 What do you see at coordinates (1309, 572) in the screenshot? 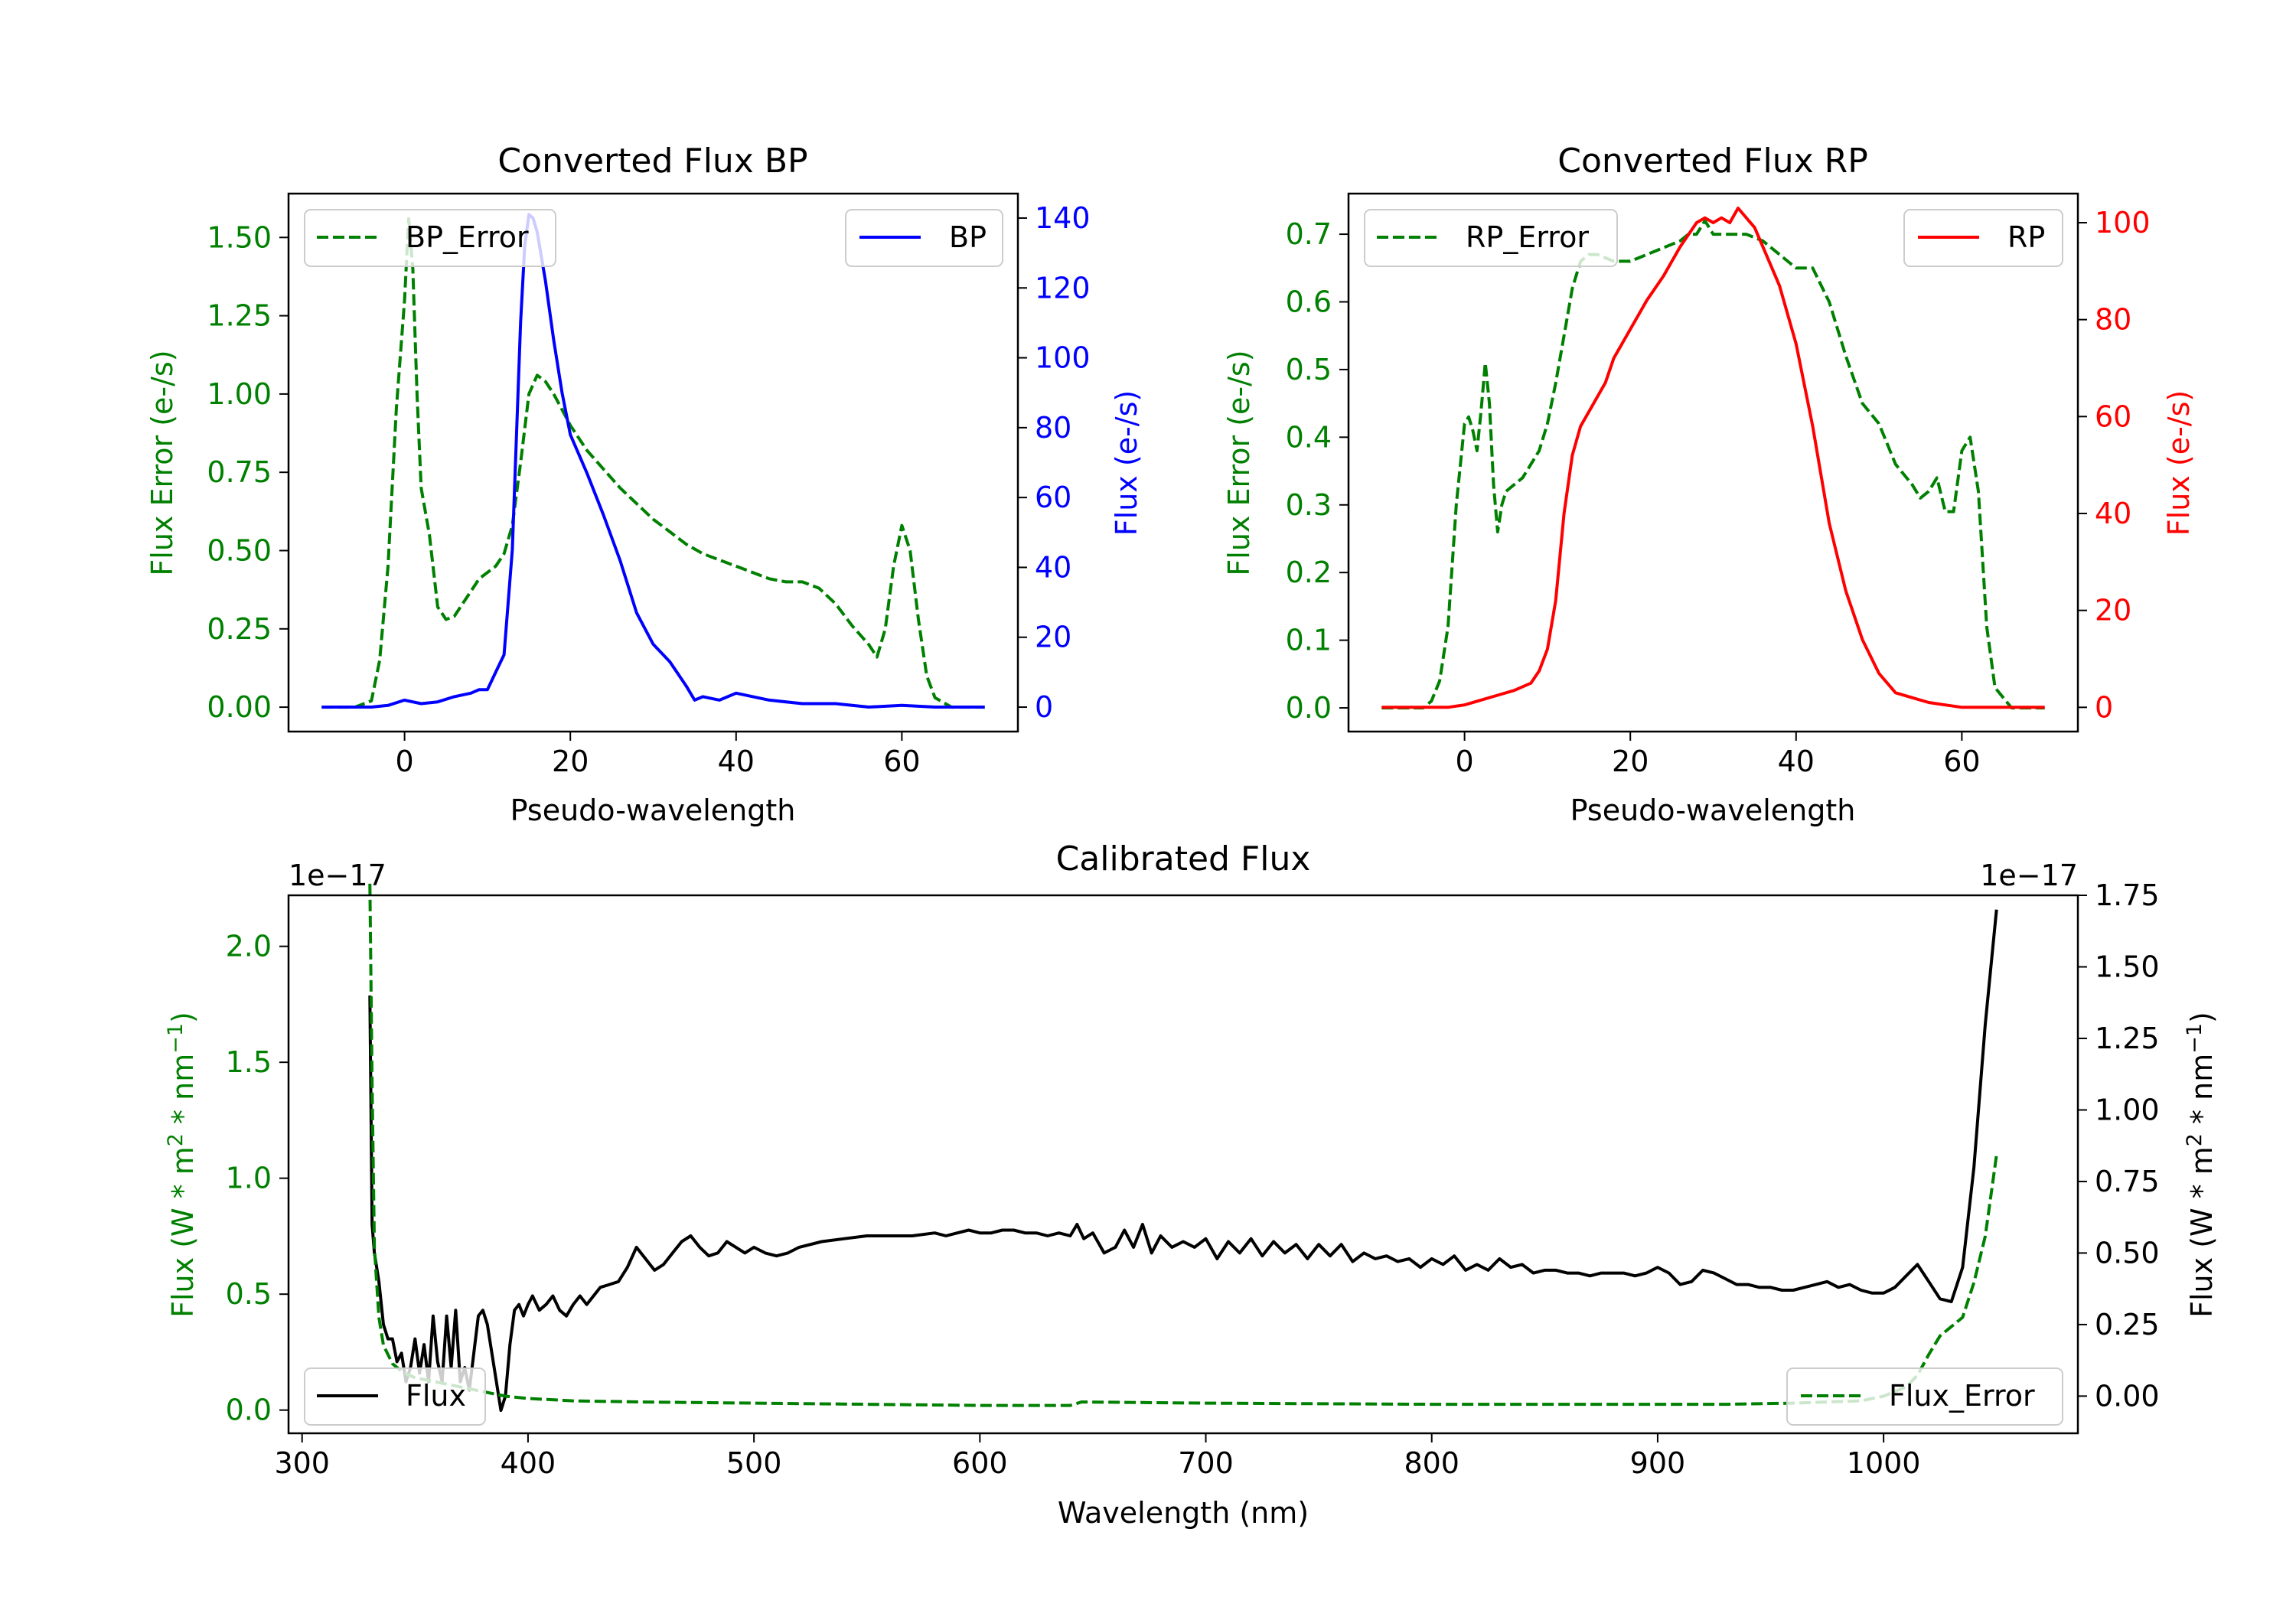
I see `left-y-tick-label: 0.2` at bounding box center [1309, 572].